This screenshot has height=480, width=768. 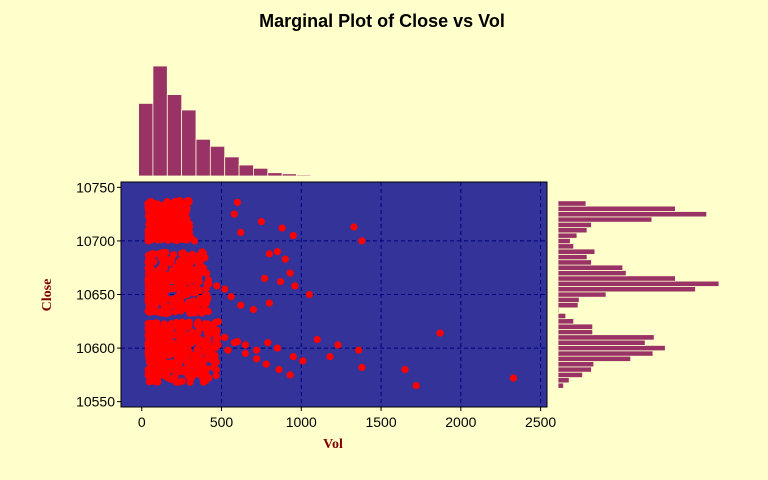 I want to click on top-marginal-histogram, so click(x=239, y=121).